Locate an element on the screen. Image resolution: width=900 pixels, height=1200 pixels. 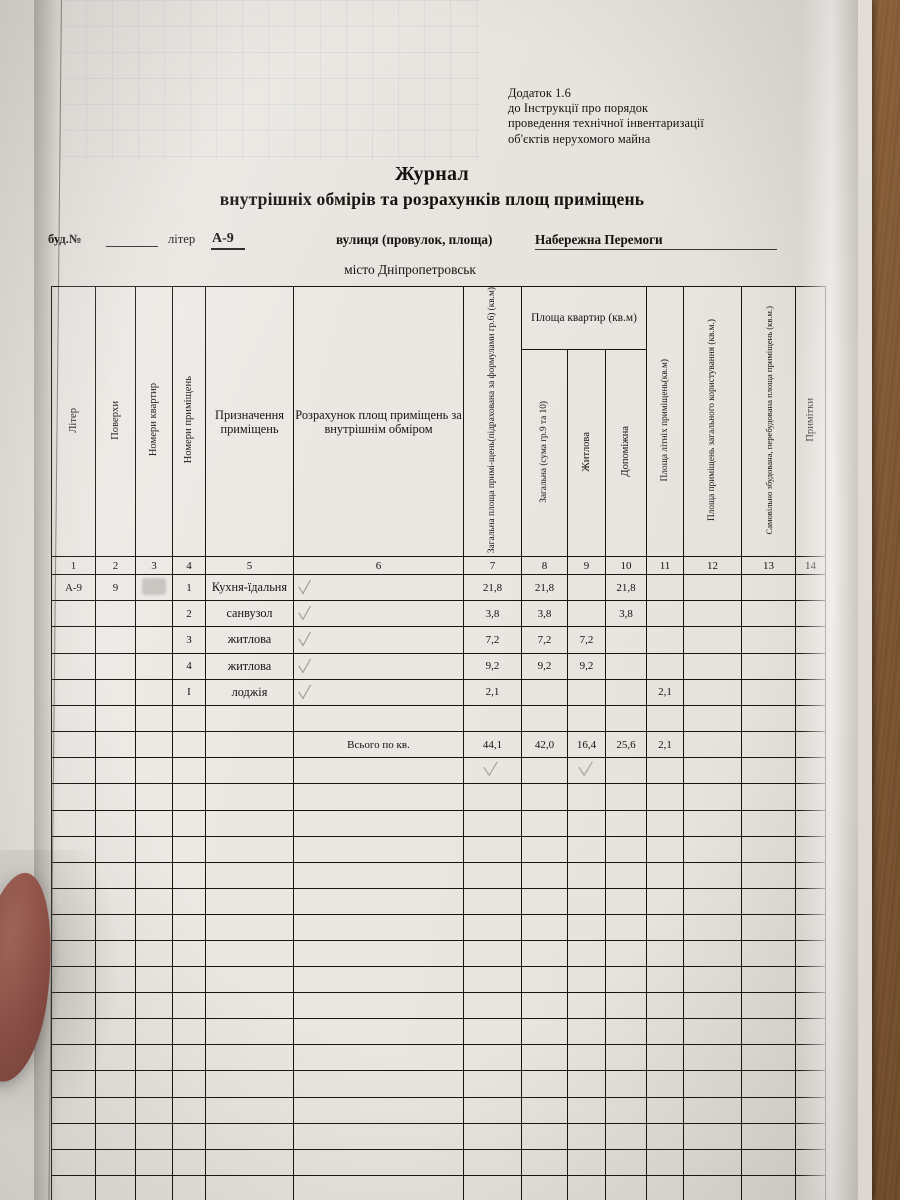
cell-total-area: 9,2 is located at coordinates (492, 666).